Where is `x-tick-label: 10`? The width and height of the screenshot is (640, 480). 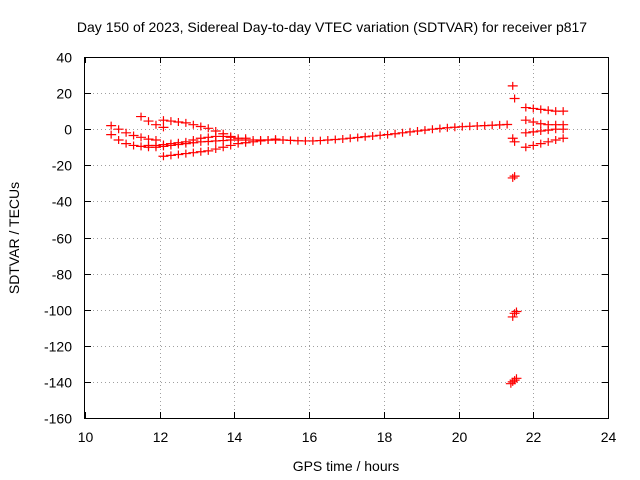 x-tick-label: 10 is located at coordinates (86, 437).